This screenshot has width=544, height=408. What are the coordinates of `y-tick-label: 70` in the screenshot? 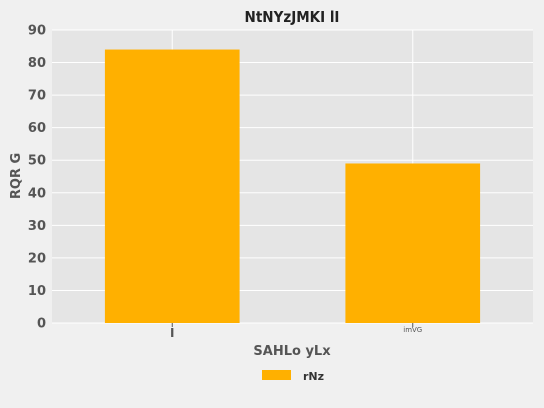 It's located at (37, 96).